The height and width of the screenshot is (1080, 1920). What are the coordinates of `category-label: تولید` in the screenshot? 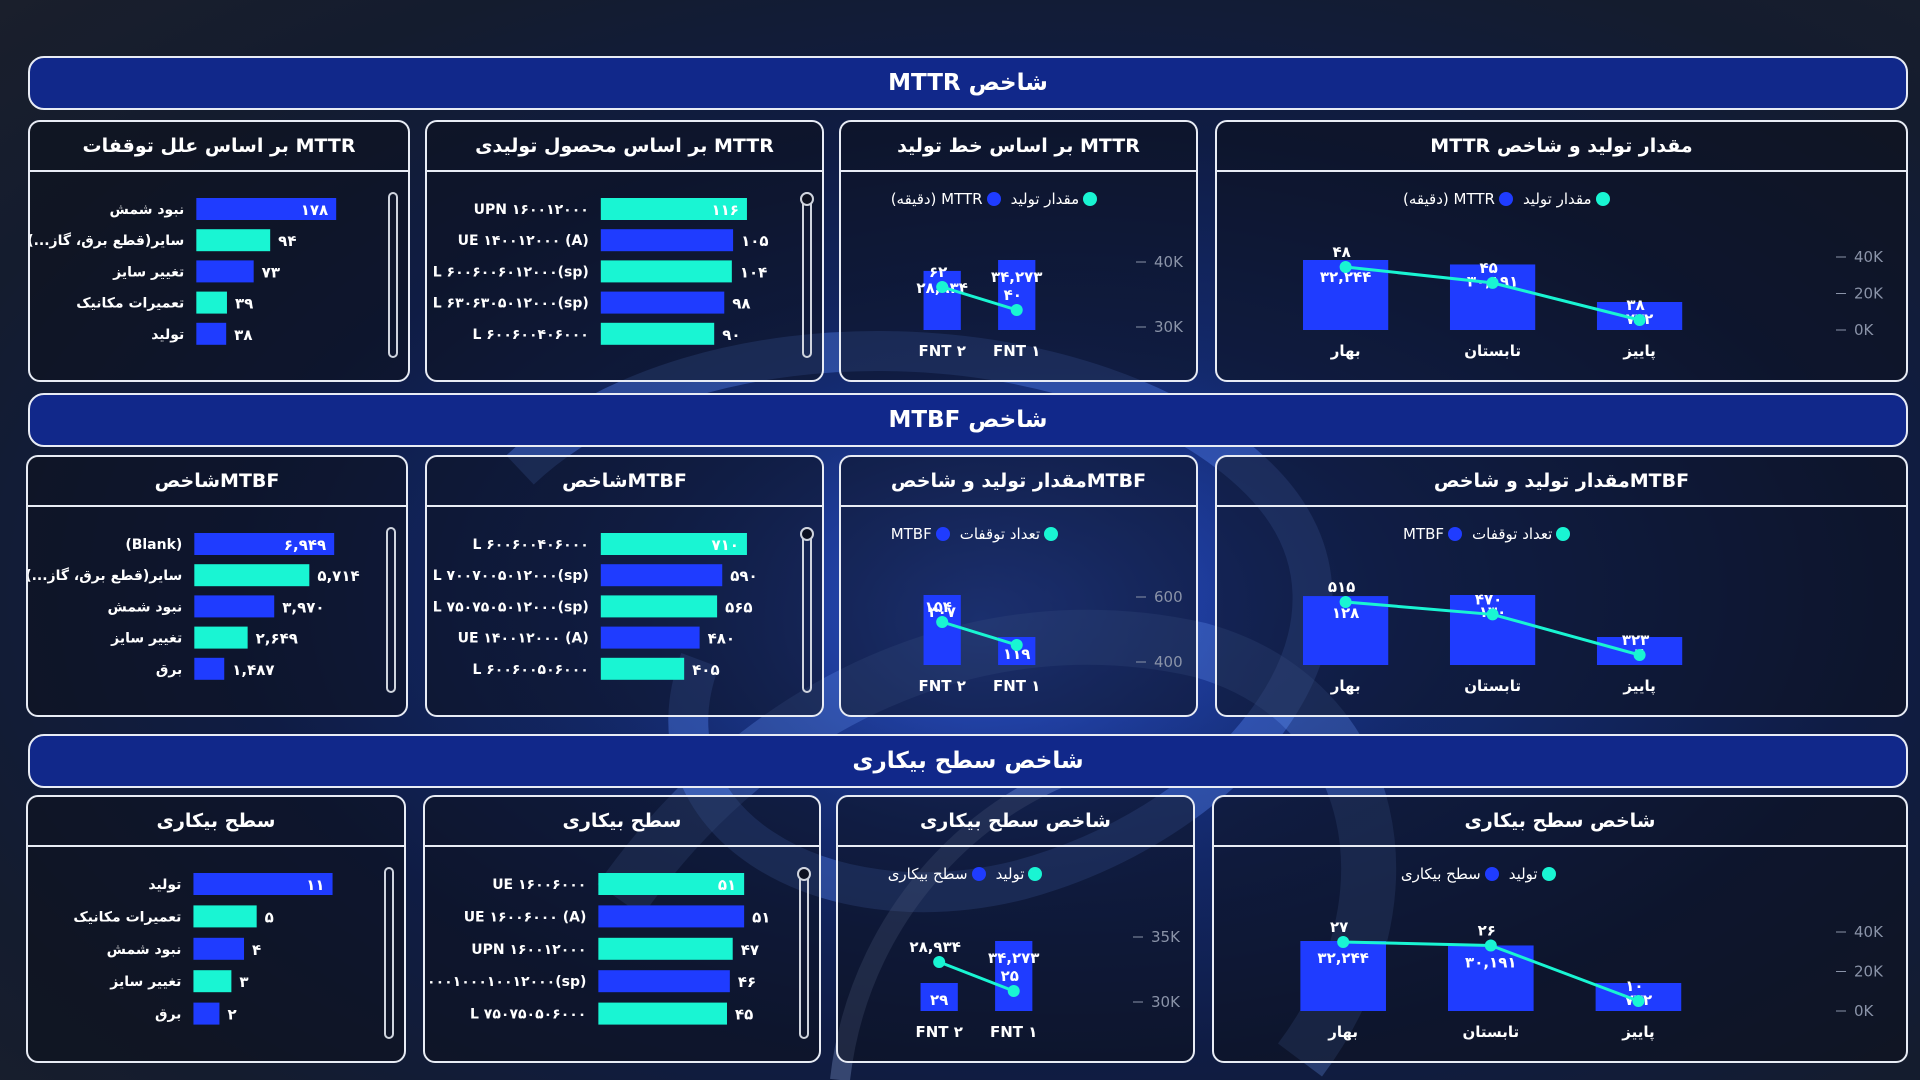 It's located at (167, 335).